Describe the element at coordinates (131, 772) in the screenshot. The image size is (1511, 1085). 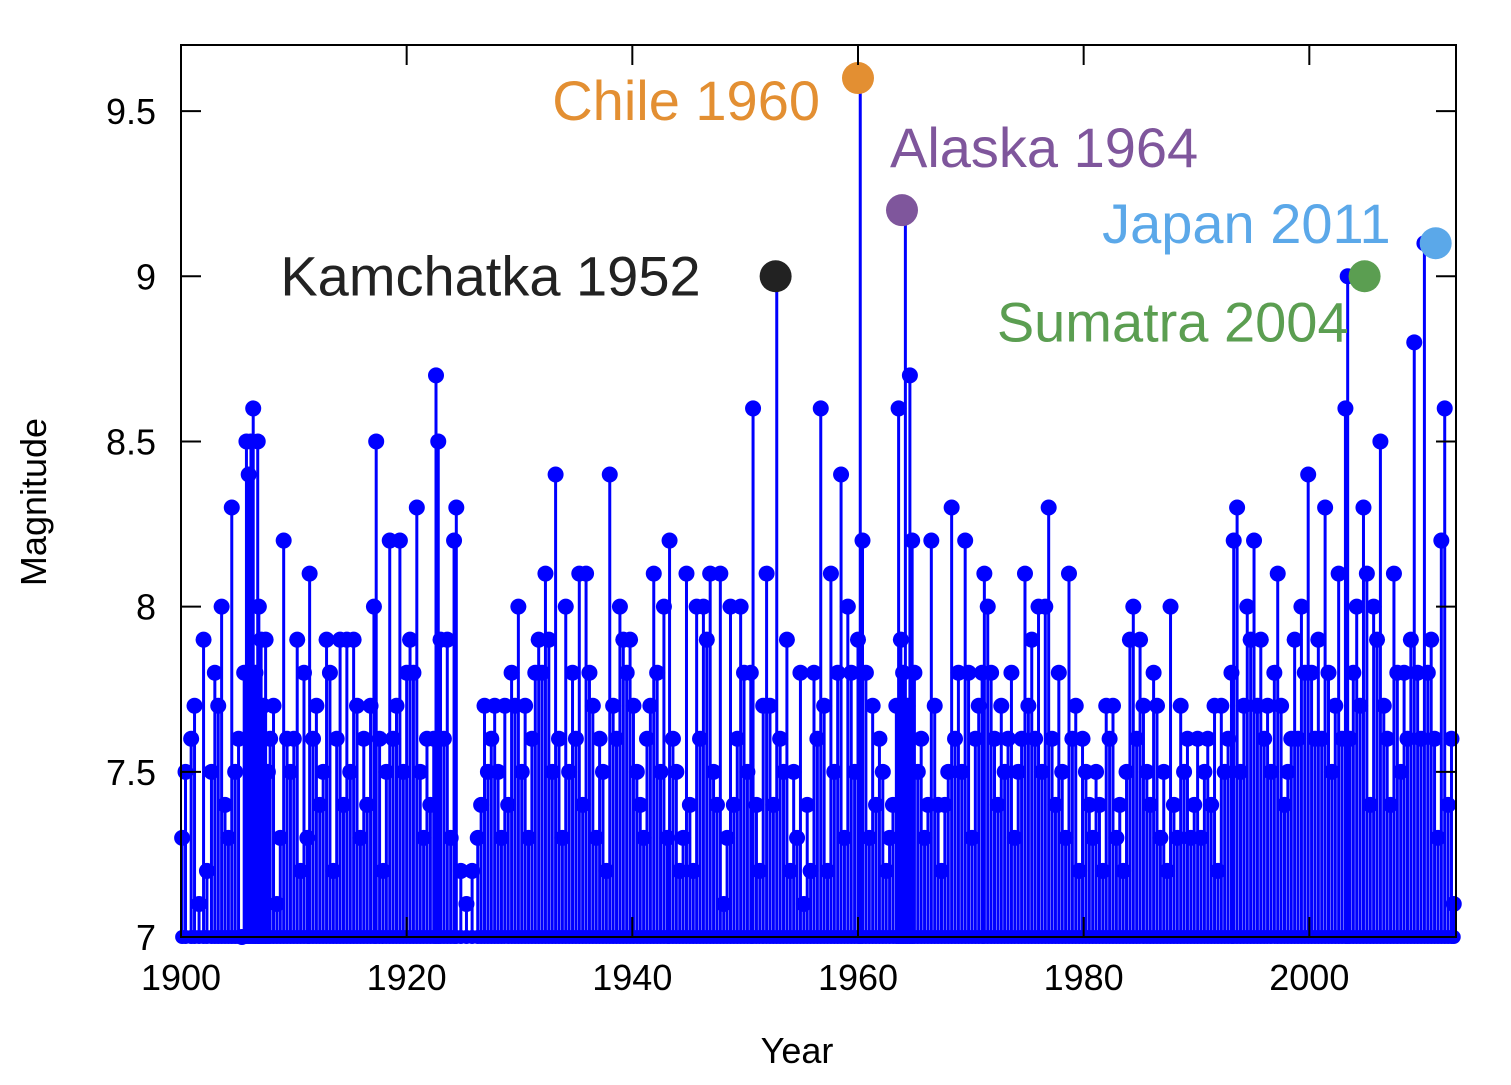
I see `y-tick-label: 7.5` at that location.